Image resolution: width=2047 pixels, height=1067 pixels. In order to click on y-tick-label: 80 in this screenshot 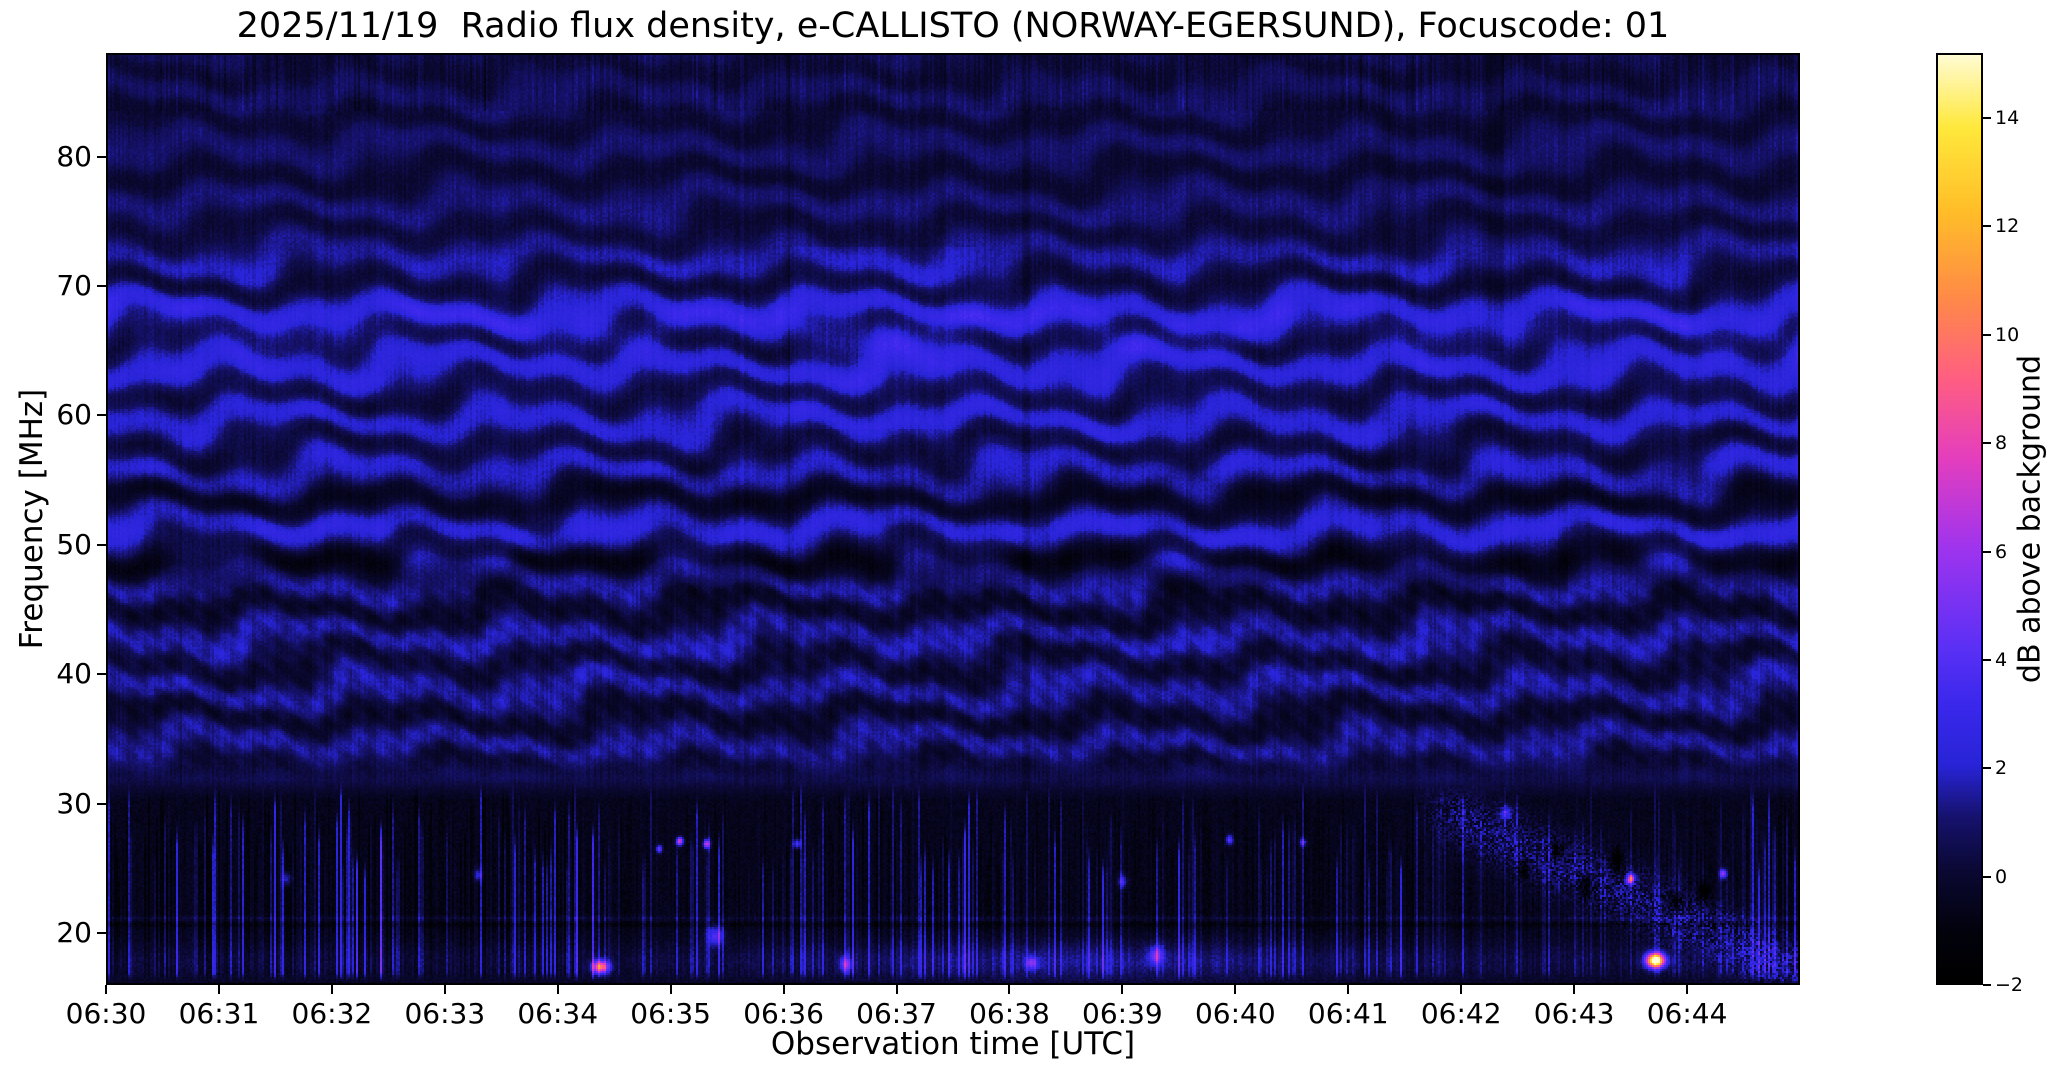, I will do `click(74, 156)`.